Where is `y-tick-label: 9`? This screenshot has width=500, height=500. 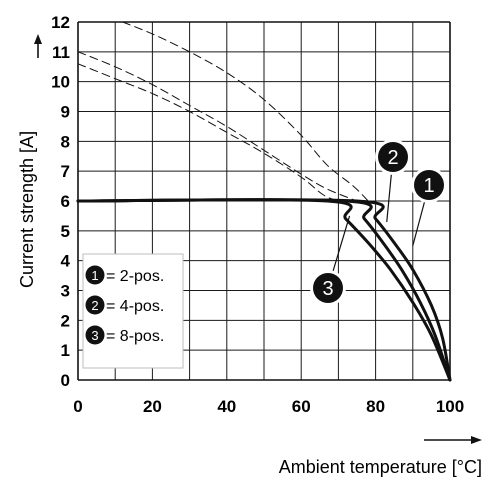
y-tick-label: 9 is located at coordinates (65, 112).